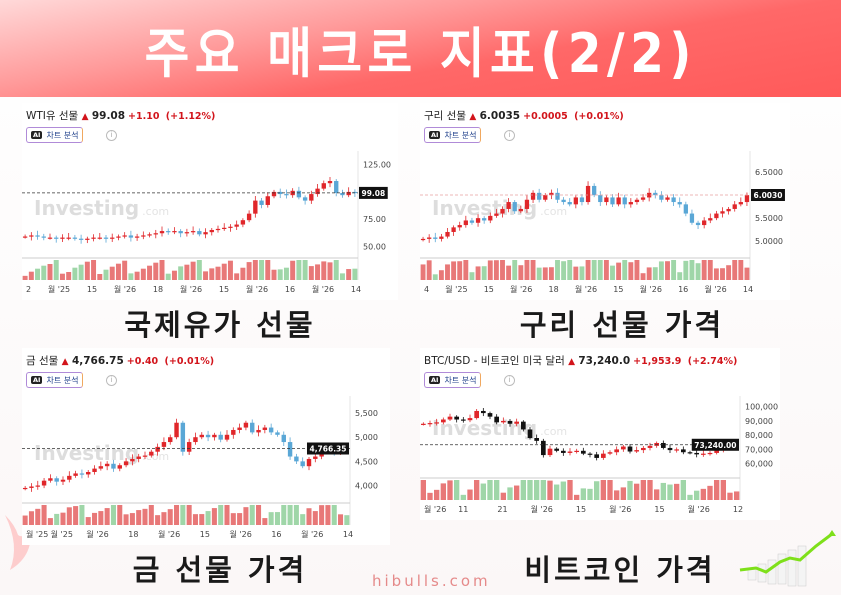 The image size is (841, 595). I want to click on current-price: 6.0035, so click(500, 116).